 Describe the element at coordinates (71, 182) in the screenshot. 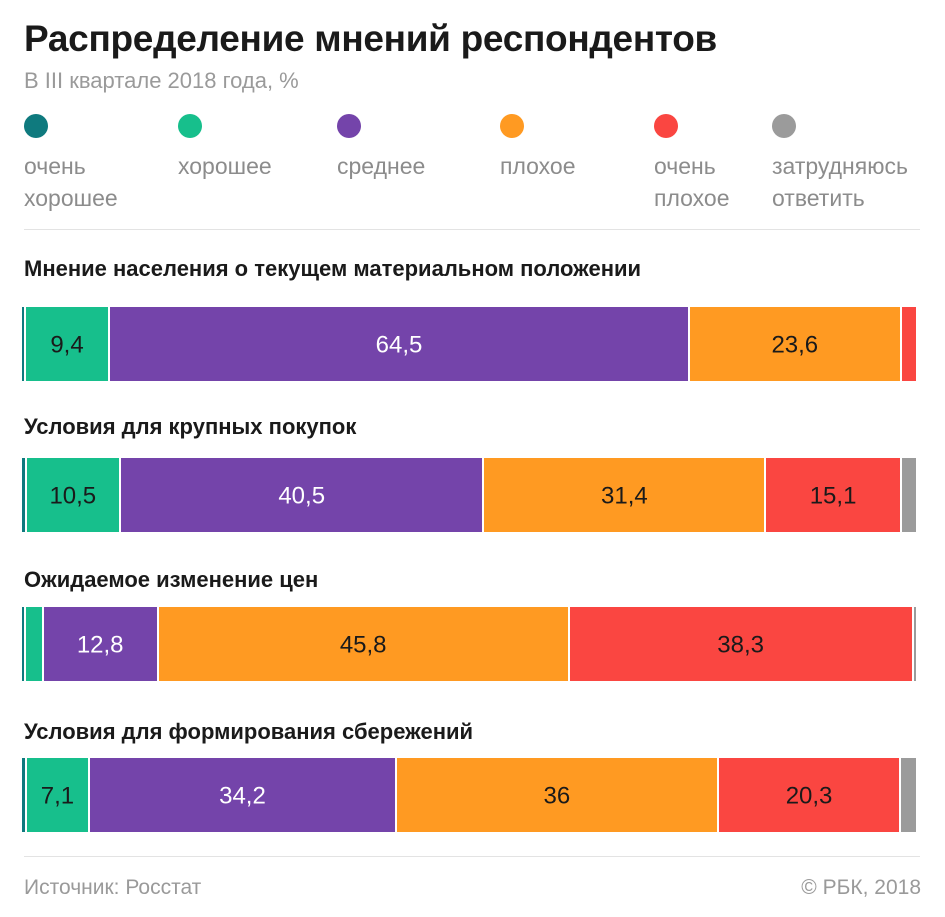

I see `legend-label: очень хорошее` at that location.